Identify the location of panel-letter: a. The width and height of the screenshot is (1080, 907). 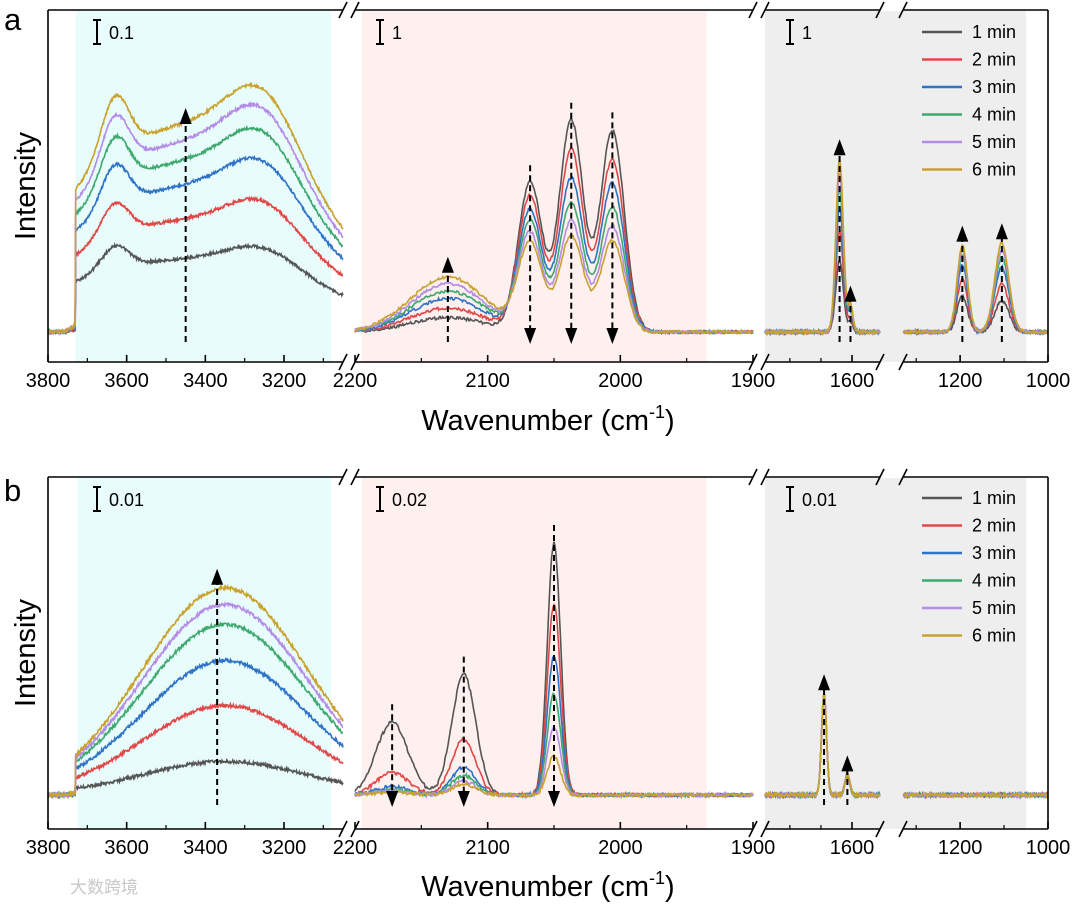
(13, 19).